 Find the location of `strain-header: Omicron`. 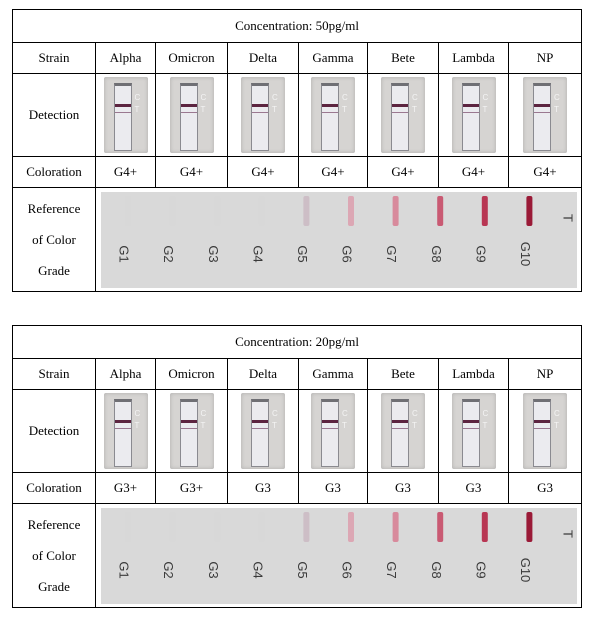

strain-header: Omicron is located at coordinates (191, 58).